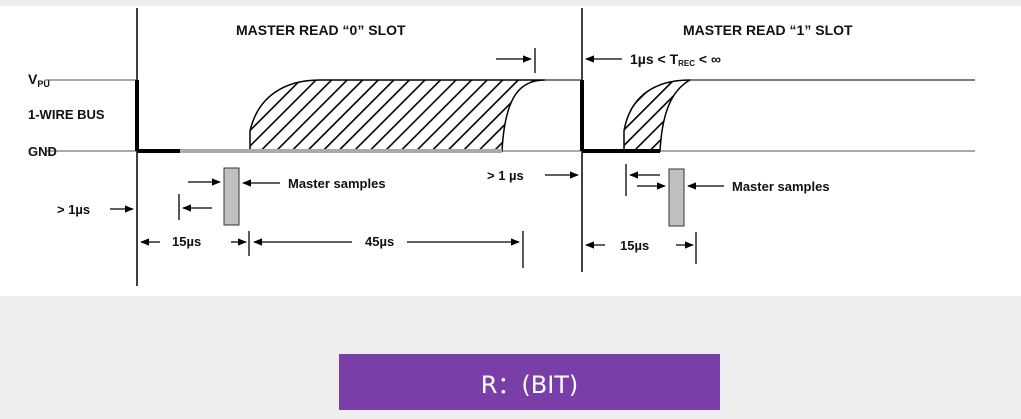 The image size is (1021, 419). Describe the element at coordinates (529, 382) in the screenshot. I see `read-bit-button: R：(BIT)` at that location.